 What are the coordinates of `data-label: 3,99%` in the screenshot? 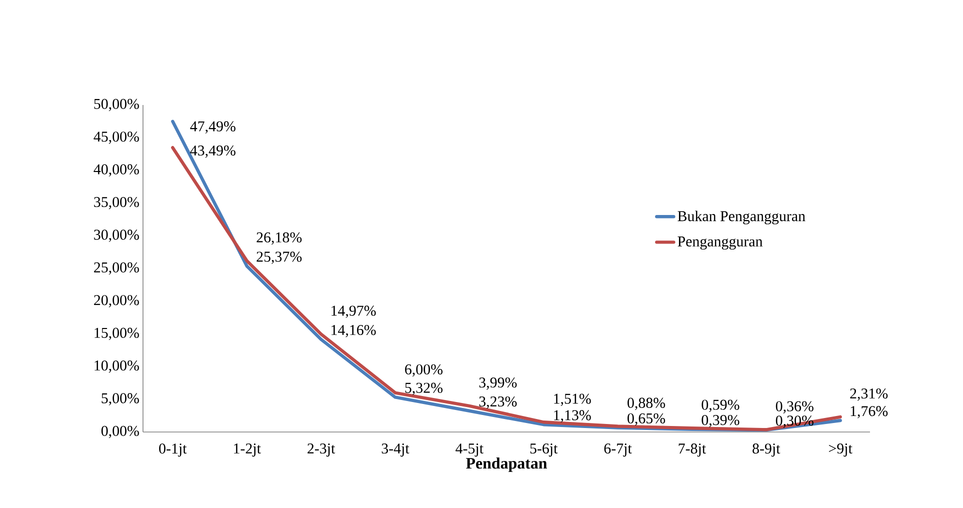 It's located at (498, 383).